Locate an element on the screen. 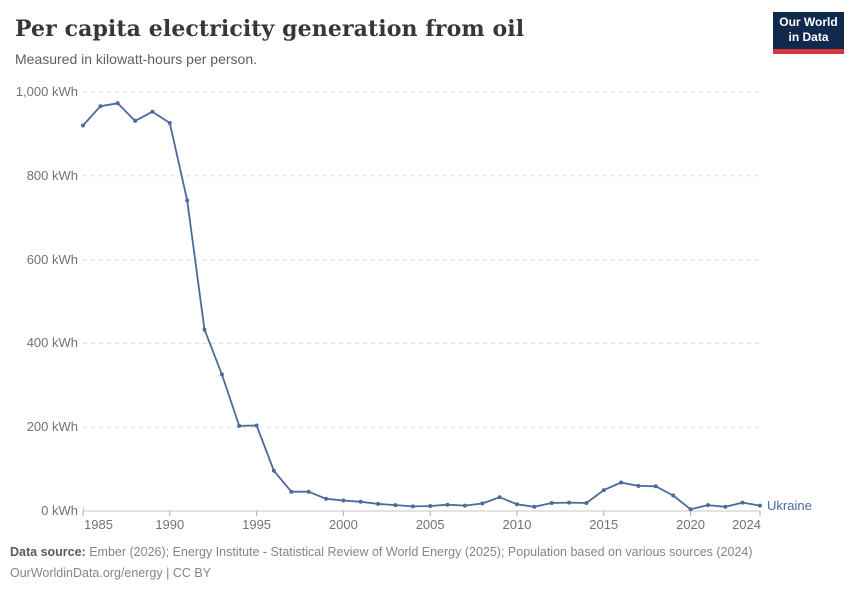 The width and height of the screenshot is (850, 600). data-point-2001 is located at coordinates (360, 501).